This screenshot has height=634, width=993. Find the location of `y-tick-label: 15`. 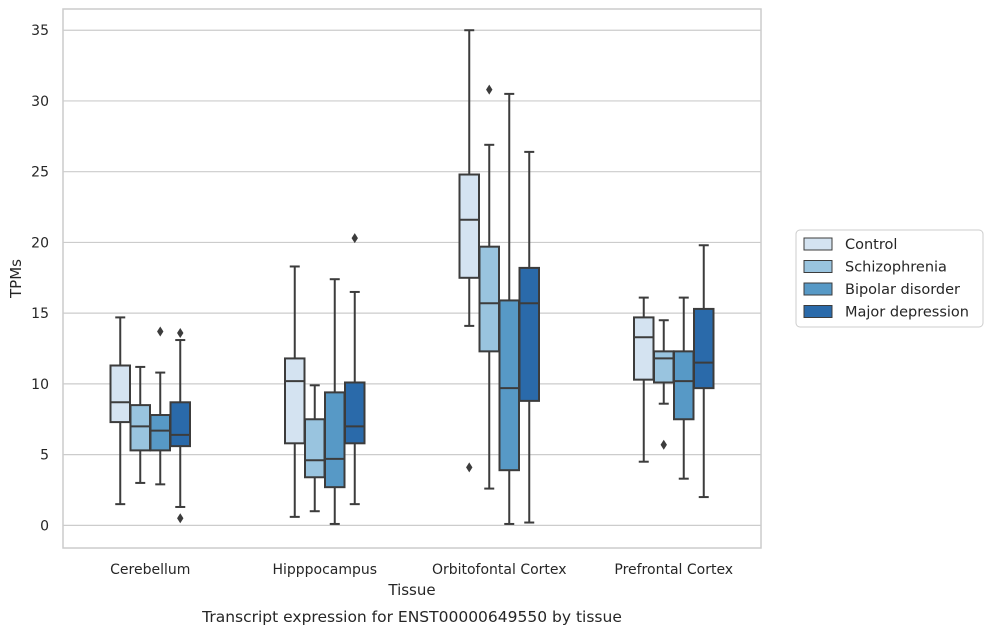

y-tick-label: 15 is located at coordinates (40, 314).